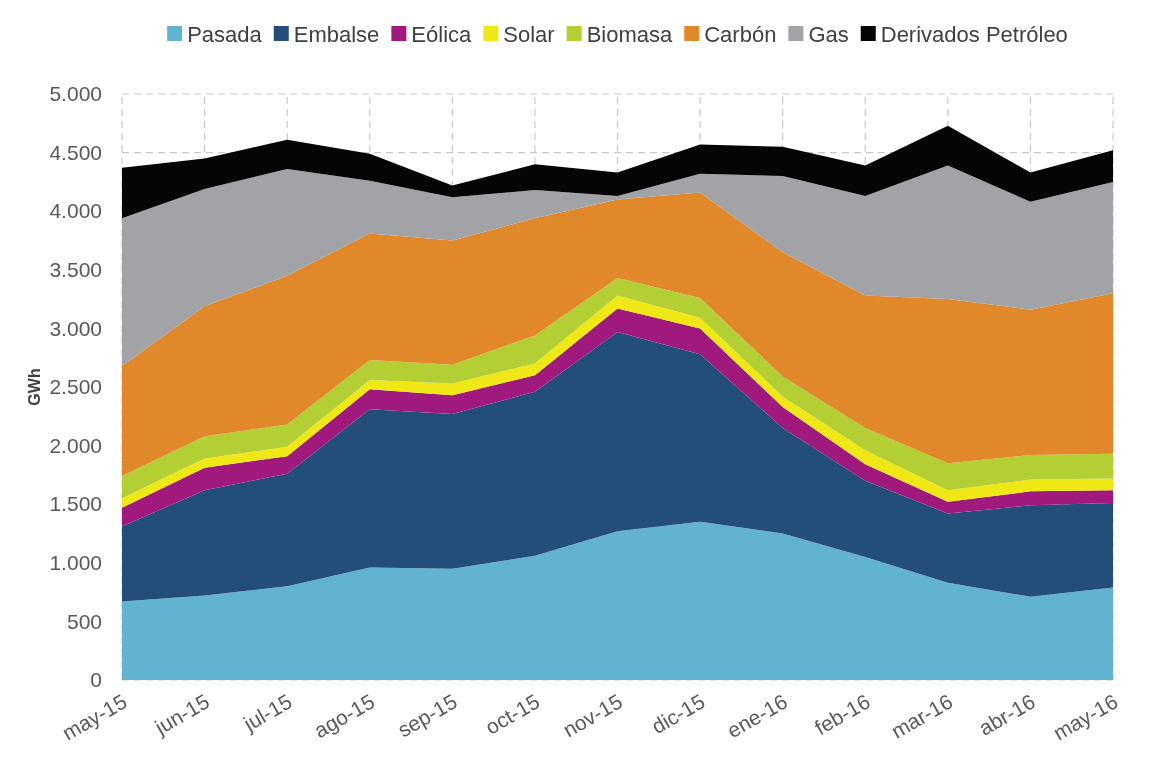 This screenshot has height=757, width=1151. Describe the element at coordinates (96, 680) in the screenshot. I see `y-tick-label: 0` at that location.